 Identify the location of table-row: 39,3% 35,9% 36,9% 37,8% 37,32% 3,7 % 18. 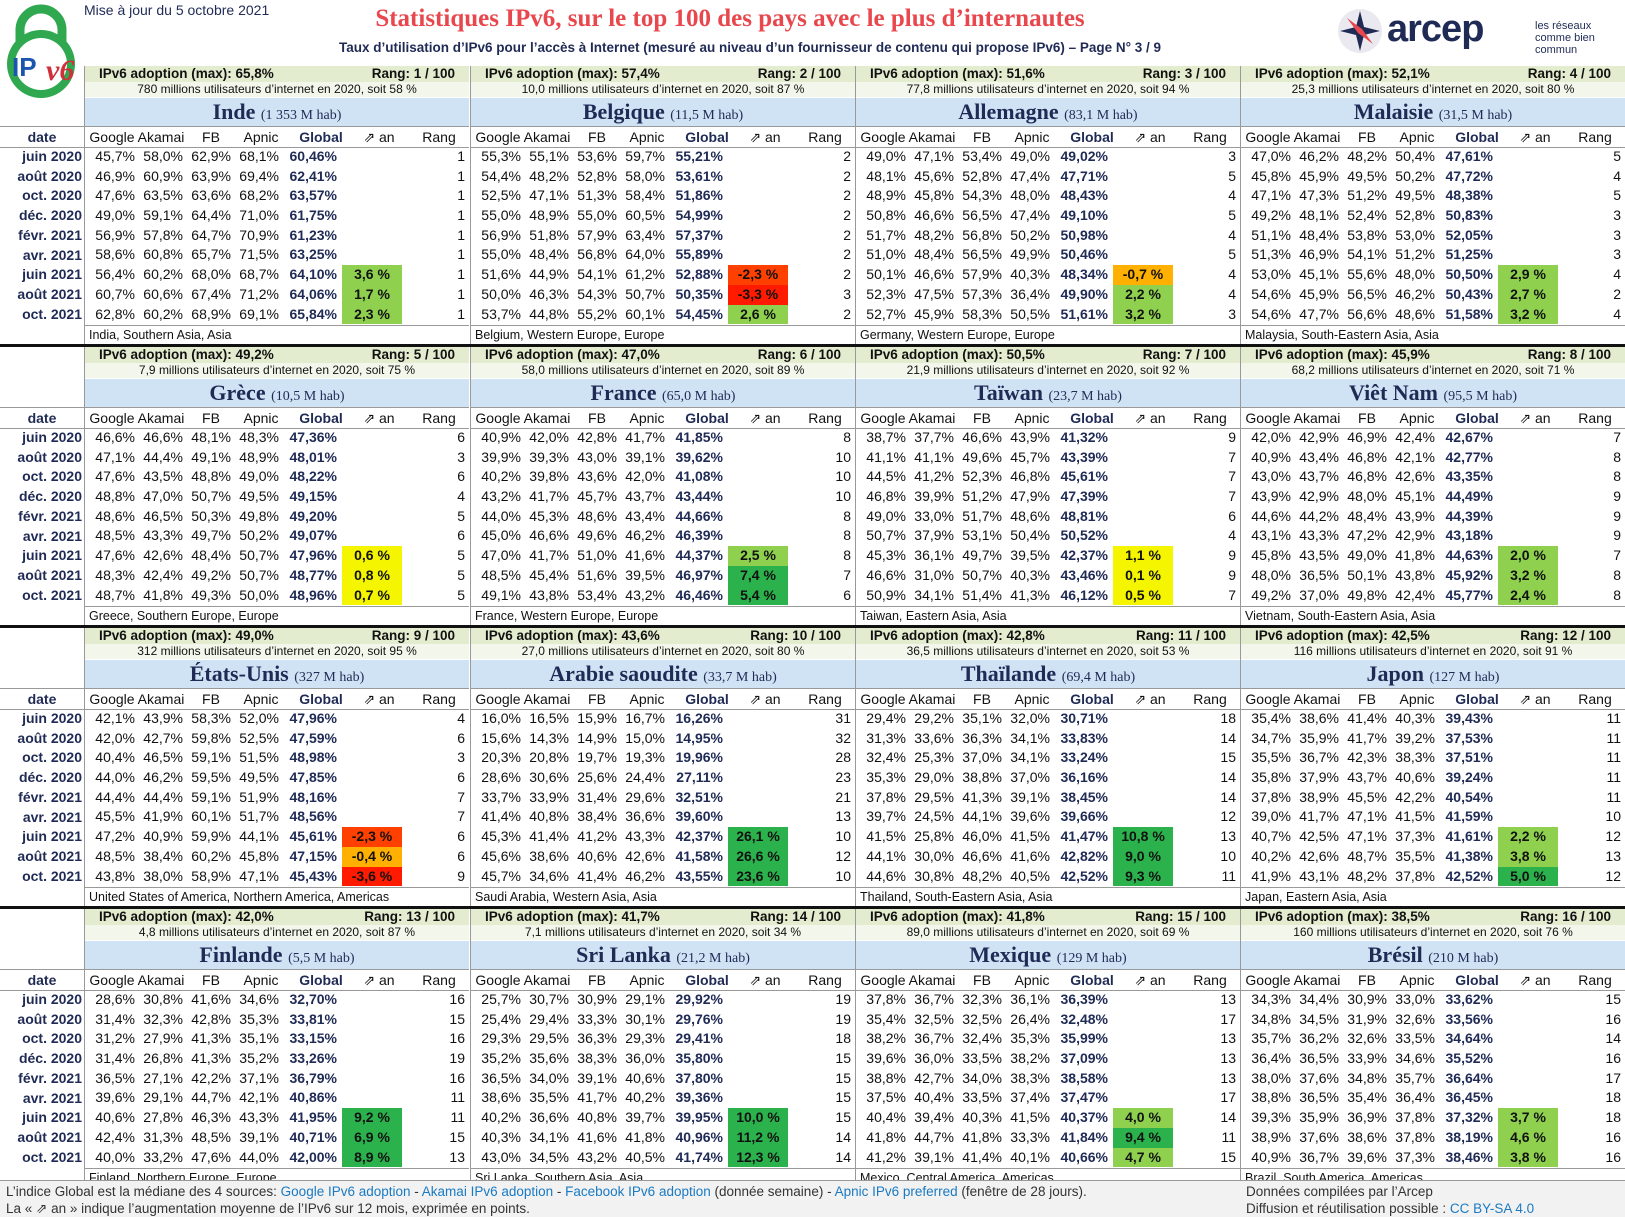
(1433, 1118).